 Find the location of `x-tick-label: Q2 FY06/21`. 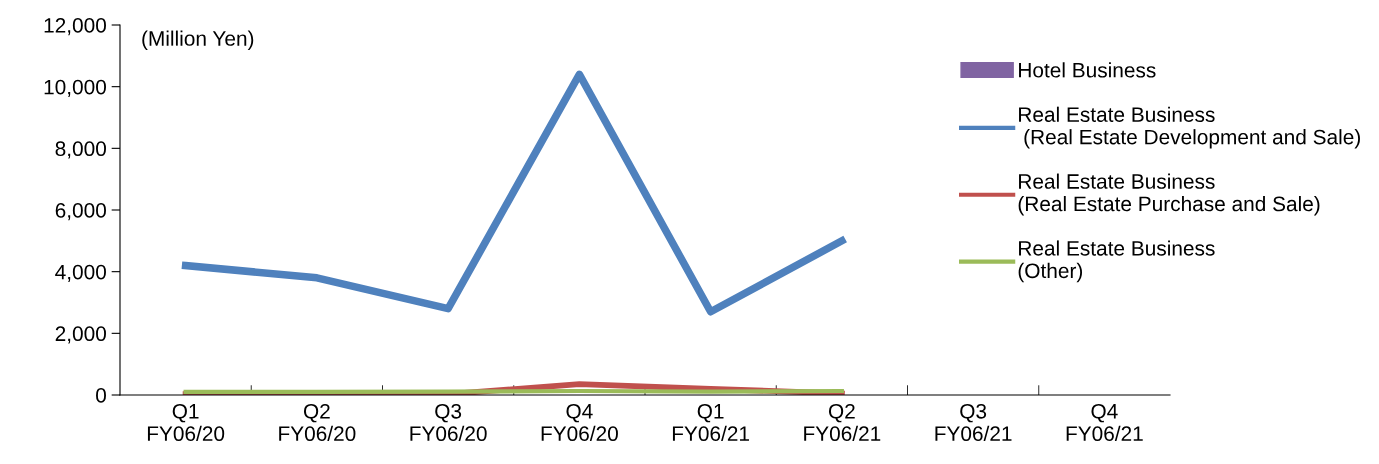

x-tick-label: Q2 FY06/21 is located at coordinates (842, 422).